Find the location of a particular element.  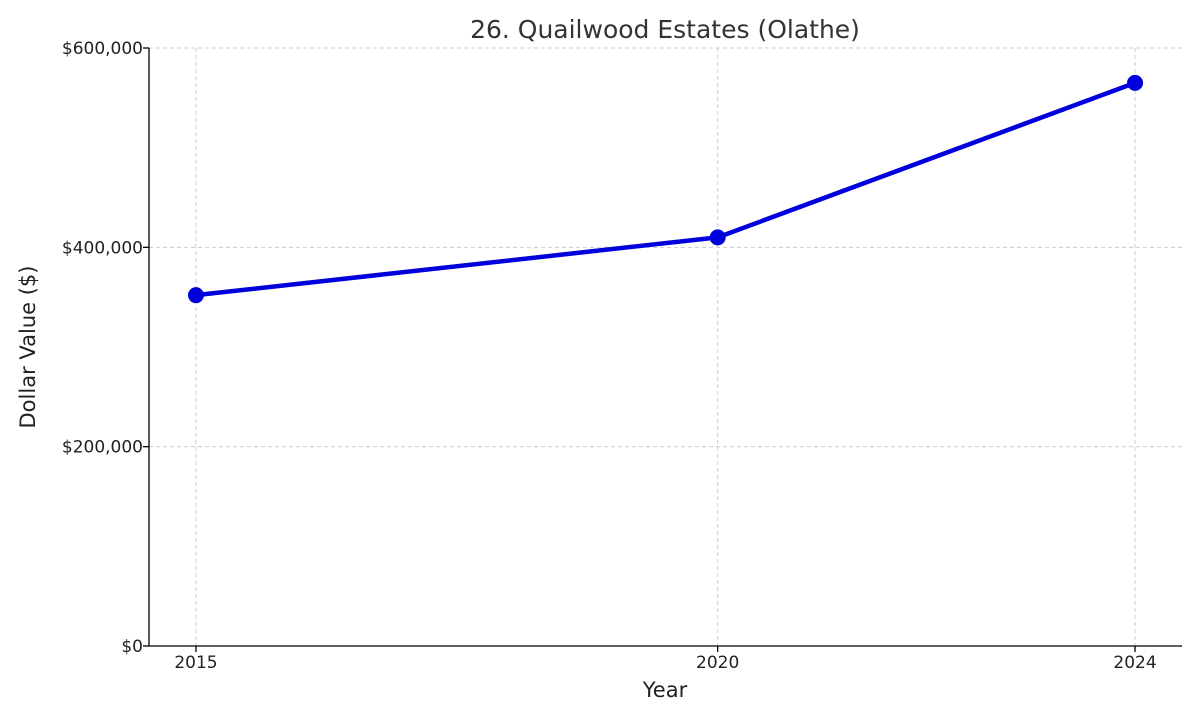

y-axis-label: Dollar Value ($) is located at coordinates (28, 347).